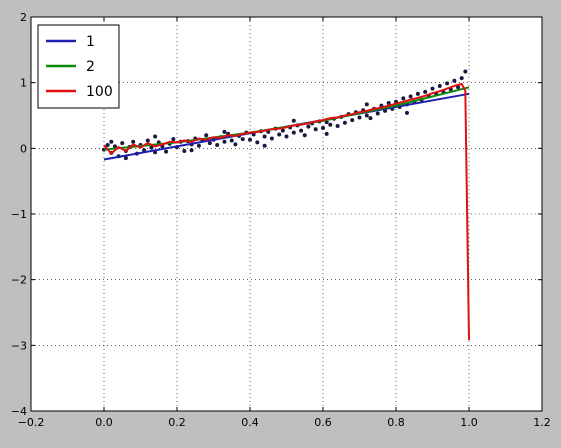 This screenshot has height=448, width=561. What do you see at coordinates (177, 422) in the screenshot?
I see `x-tick-label: 0.2` at bounding box center [177, 422].